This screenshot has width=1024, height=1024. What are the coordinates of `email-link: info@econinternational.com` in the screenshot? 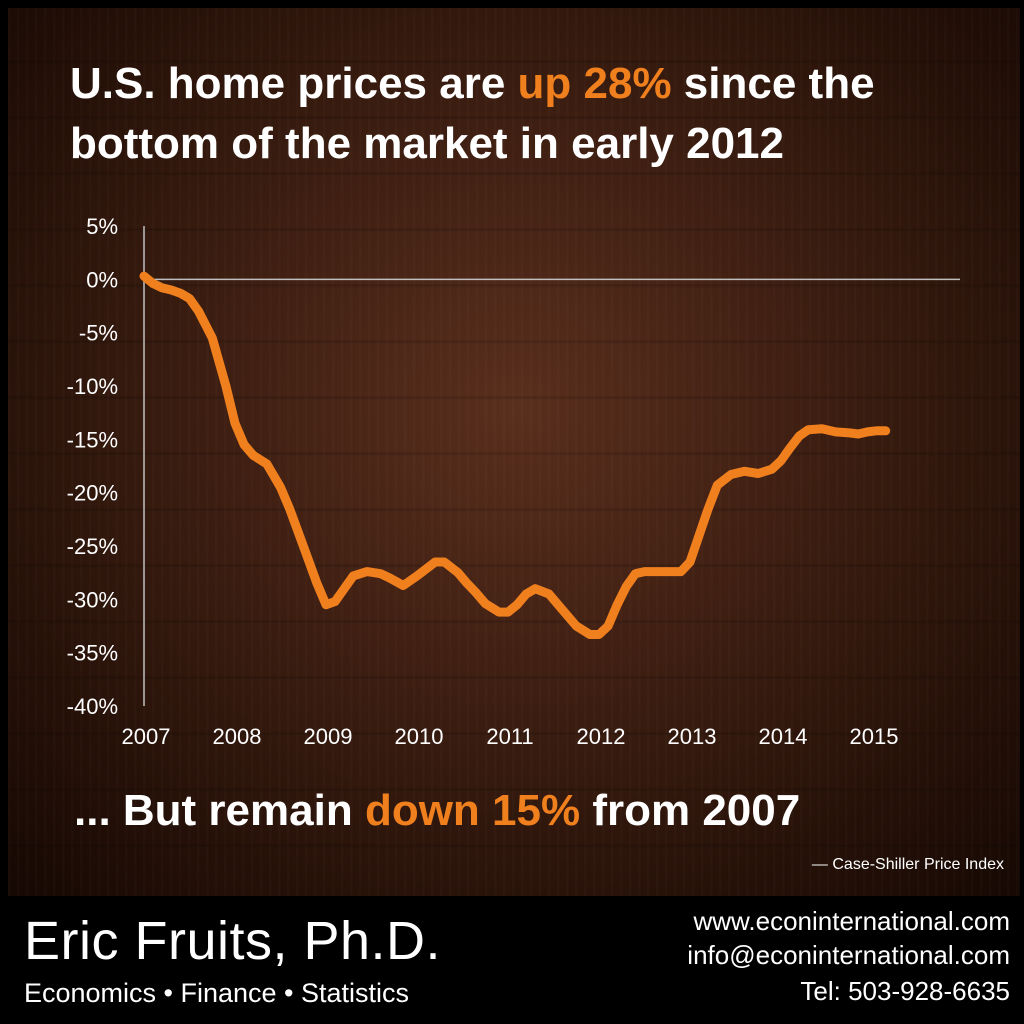 It's located at (848, 955).